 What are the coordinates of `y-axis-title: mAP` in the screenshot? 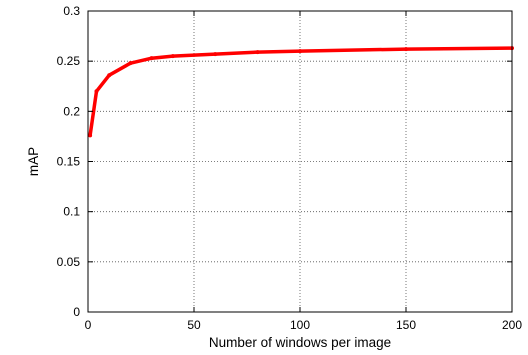 It's located at (33, 161).